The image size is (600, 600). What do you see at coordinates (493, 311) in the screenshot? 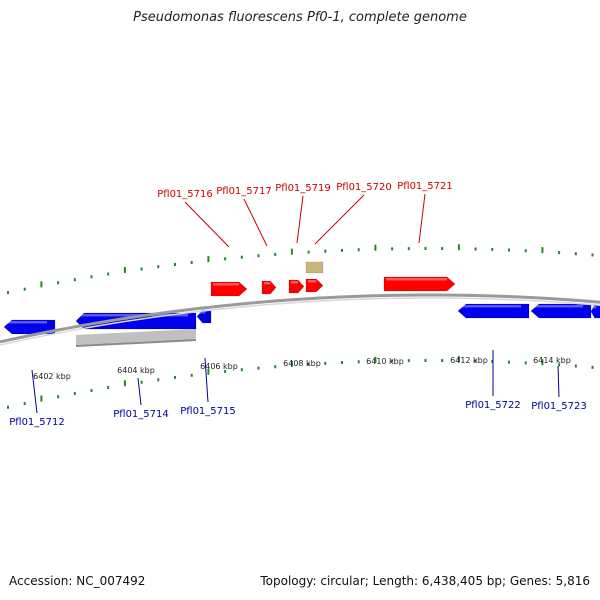
I see `gene-arrow-reverse` at bounding box center [493, 311].